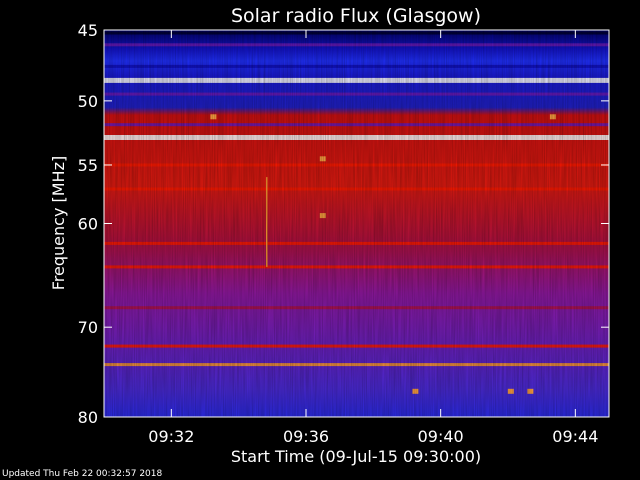 The width and height of the screenshot is (640, 480). Describe the element at coordinates (356, 16) in the screenshot. I see `chart-title: Solar radio Flux (Glasgow)` at that location.